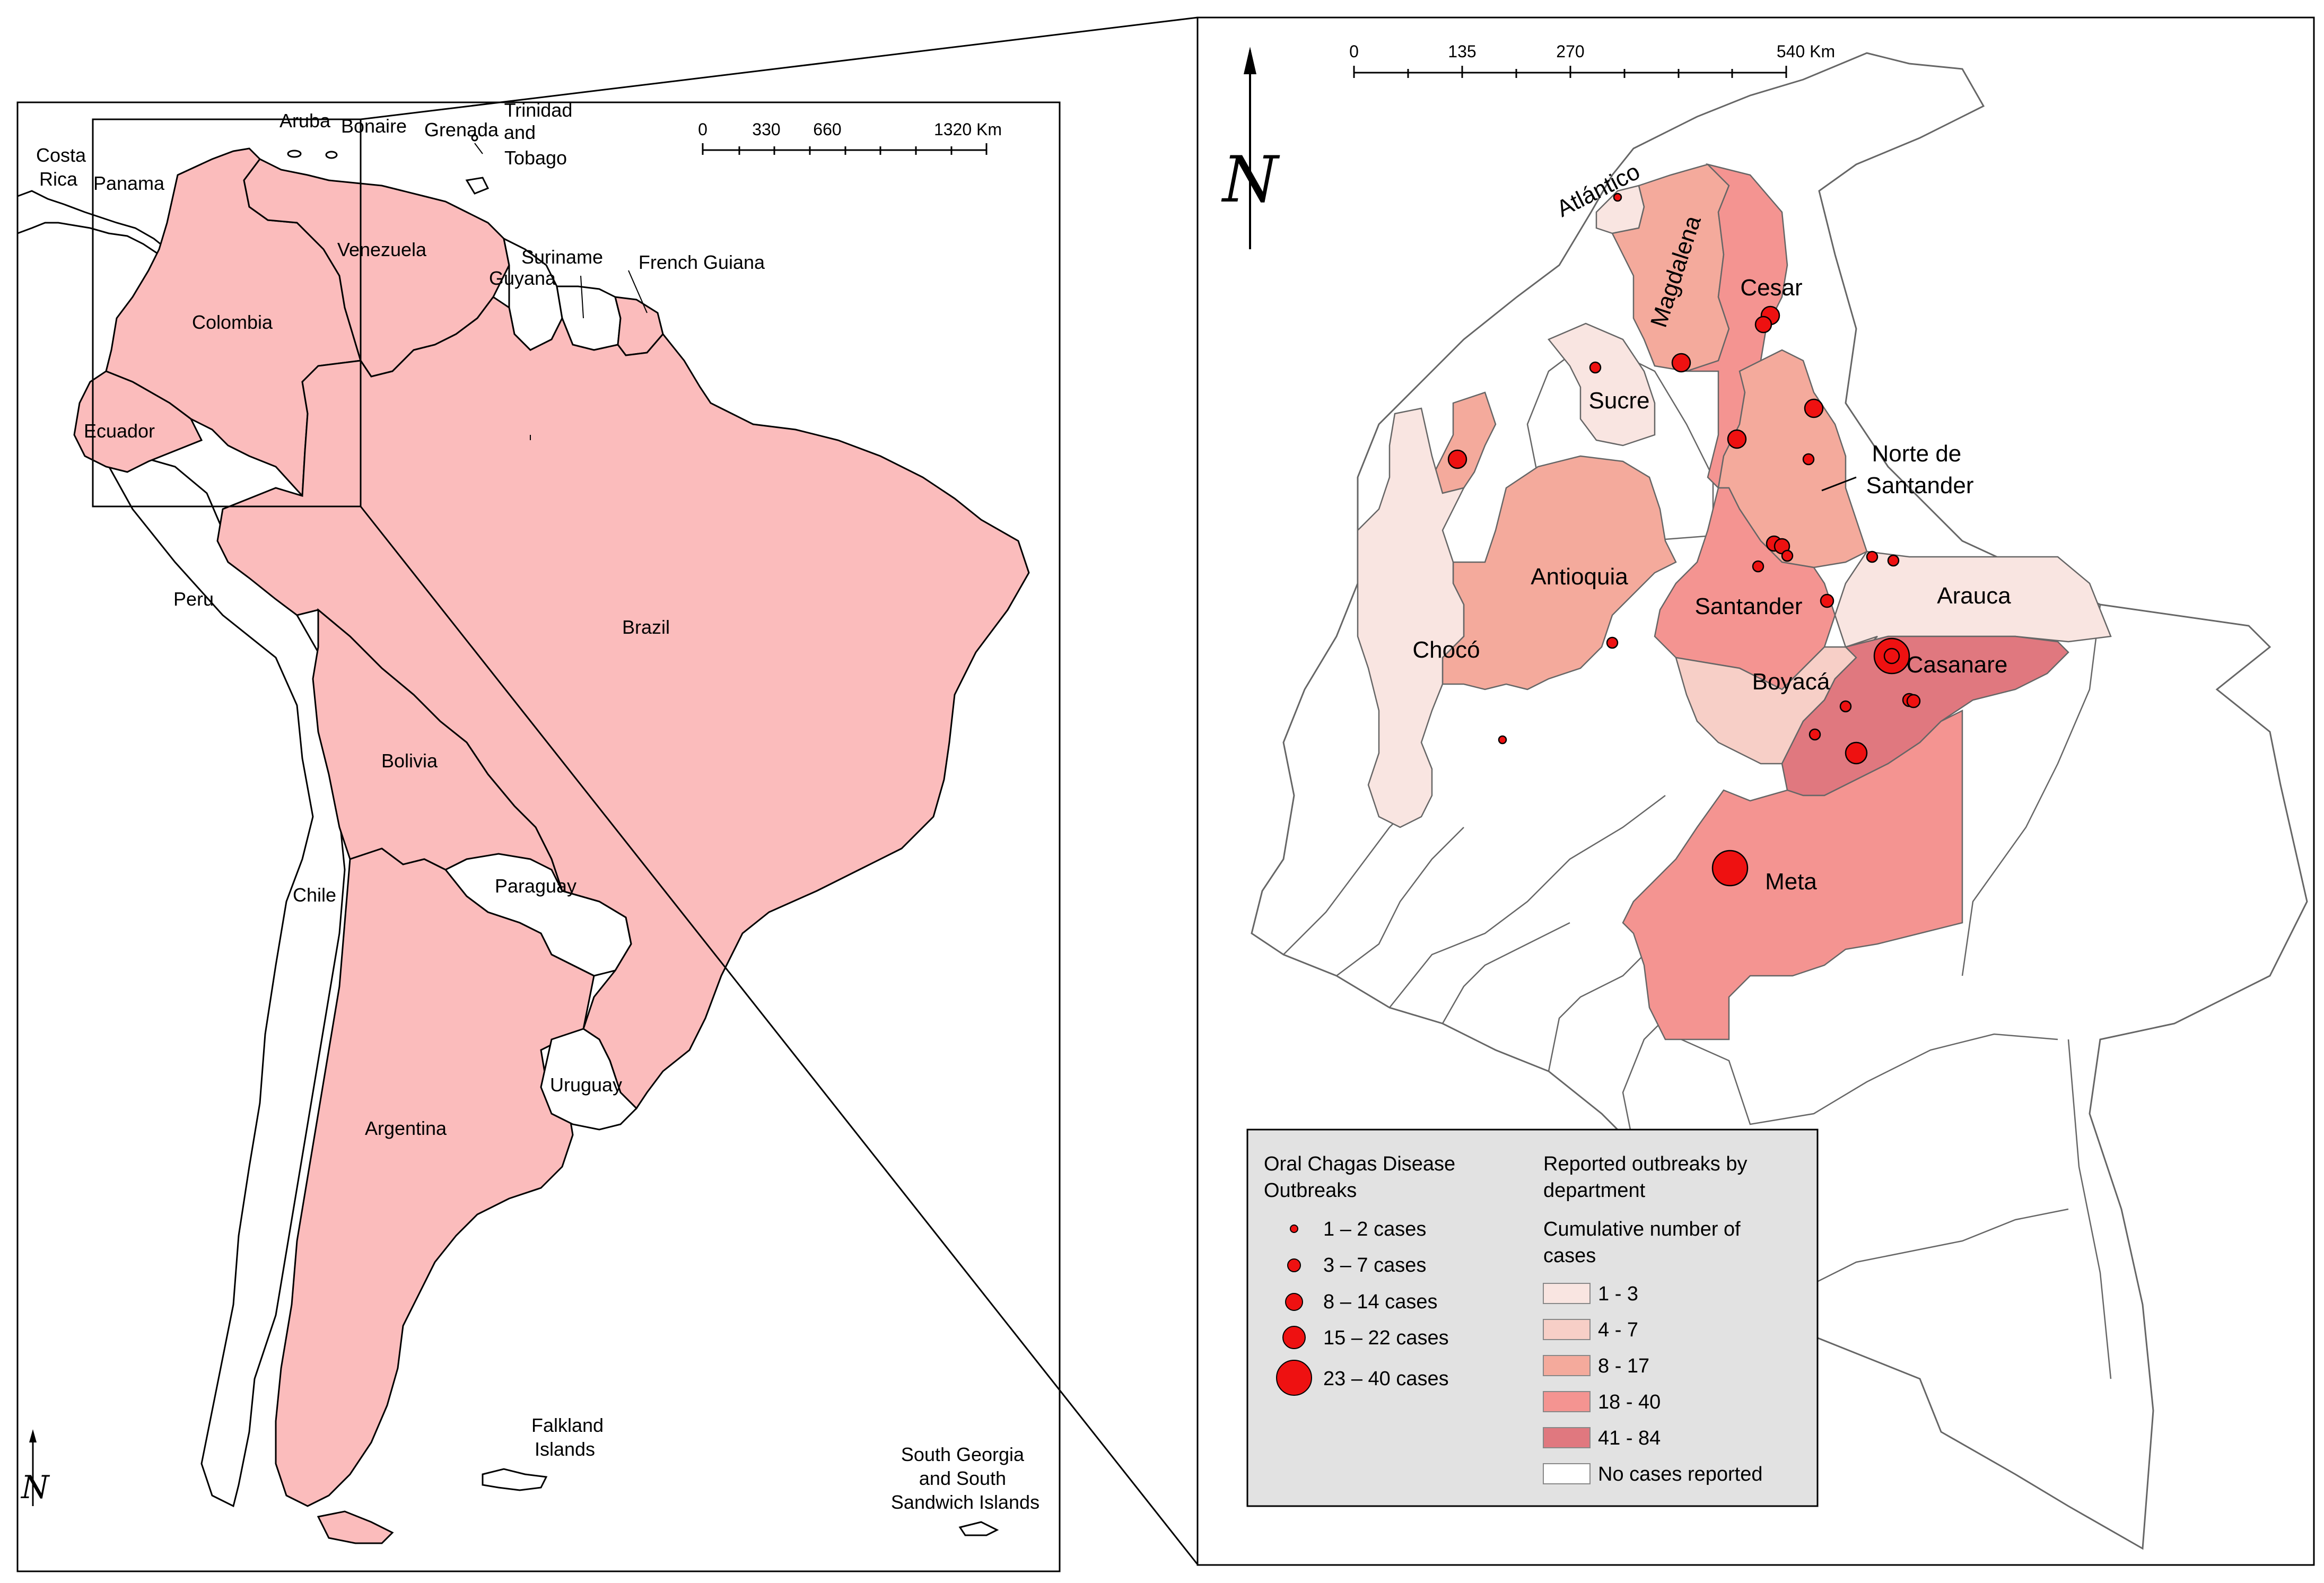  Describe the element at coordinates (1532, 1318) in the screenshot. I see `legend-box` at that location.